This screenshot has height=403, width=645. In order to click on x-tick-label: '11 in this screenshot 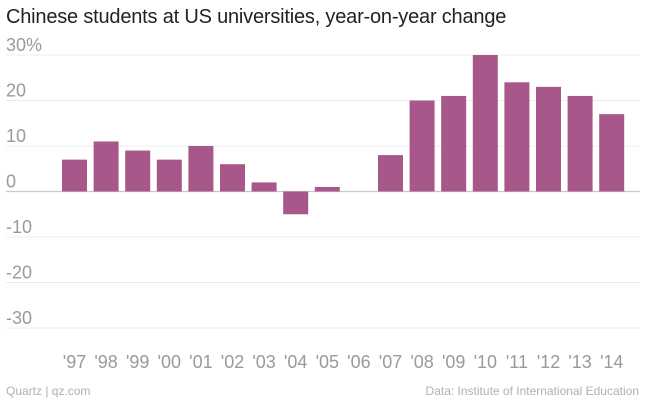, I will do `click(517, 362)`.